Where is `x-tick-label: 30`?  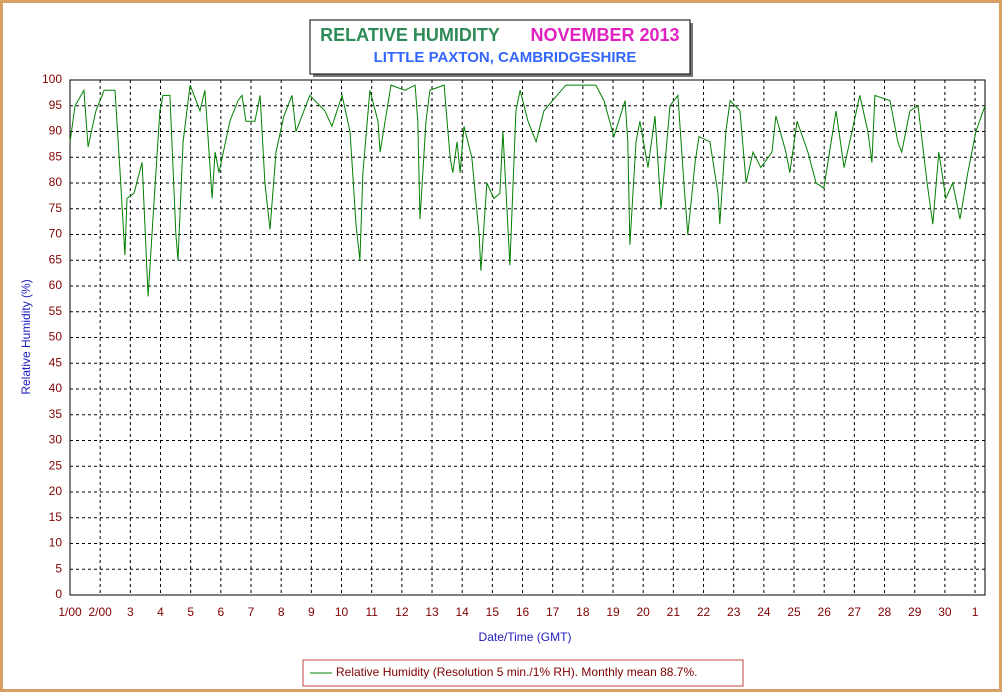 x-tick-label: 30 is located at coordinates (945, 612).